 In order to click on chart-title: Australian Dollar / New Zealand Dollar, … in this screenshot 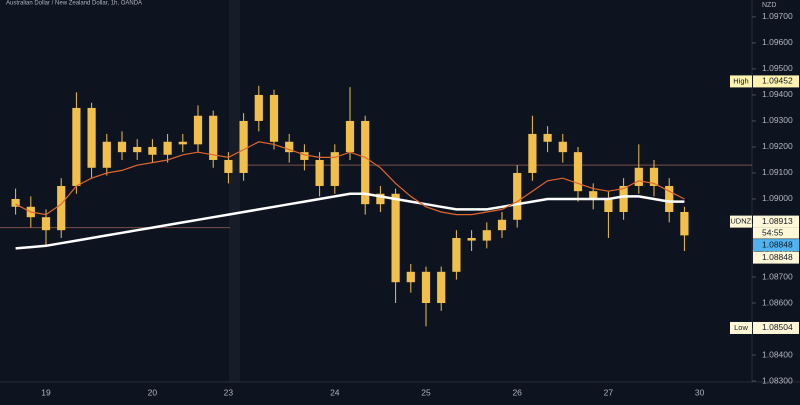, I will do `click(74, 4)`.